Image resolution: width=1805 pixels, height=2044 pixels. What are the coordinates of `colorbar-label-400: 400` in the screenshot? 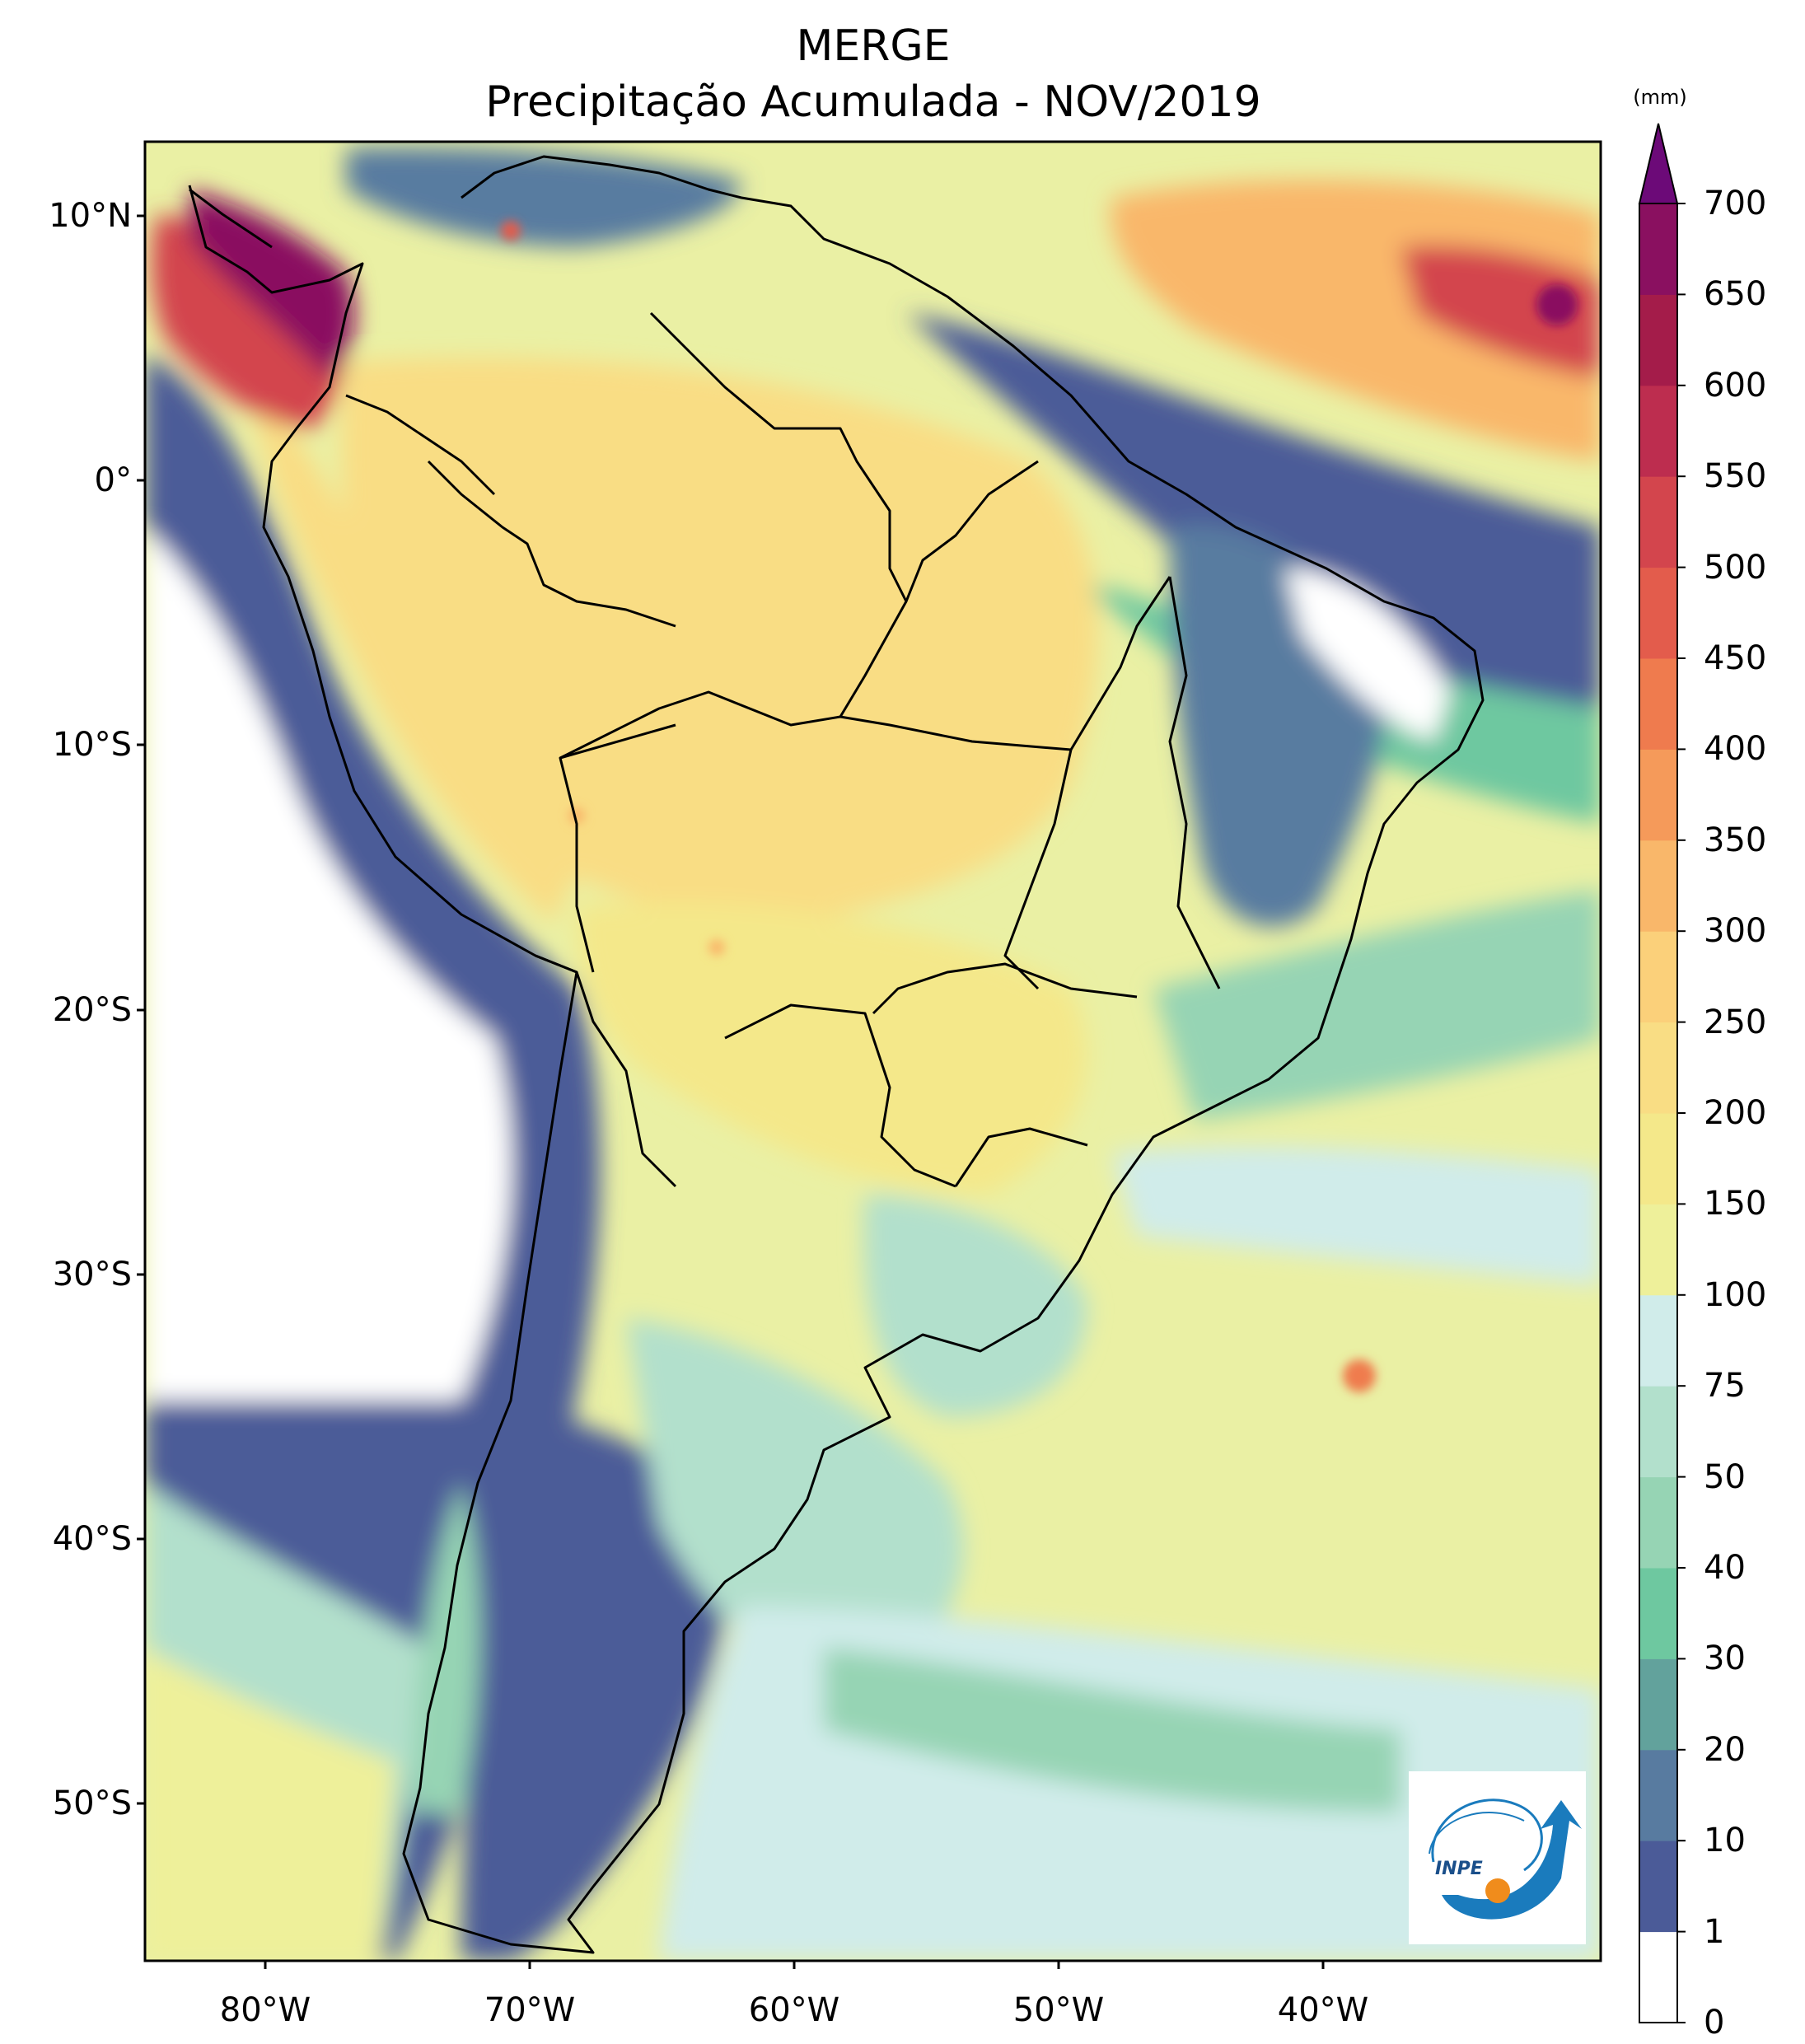 It's located at (1736, 749).